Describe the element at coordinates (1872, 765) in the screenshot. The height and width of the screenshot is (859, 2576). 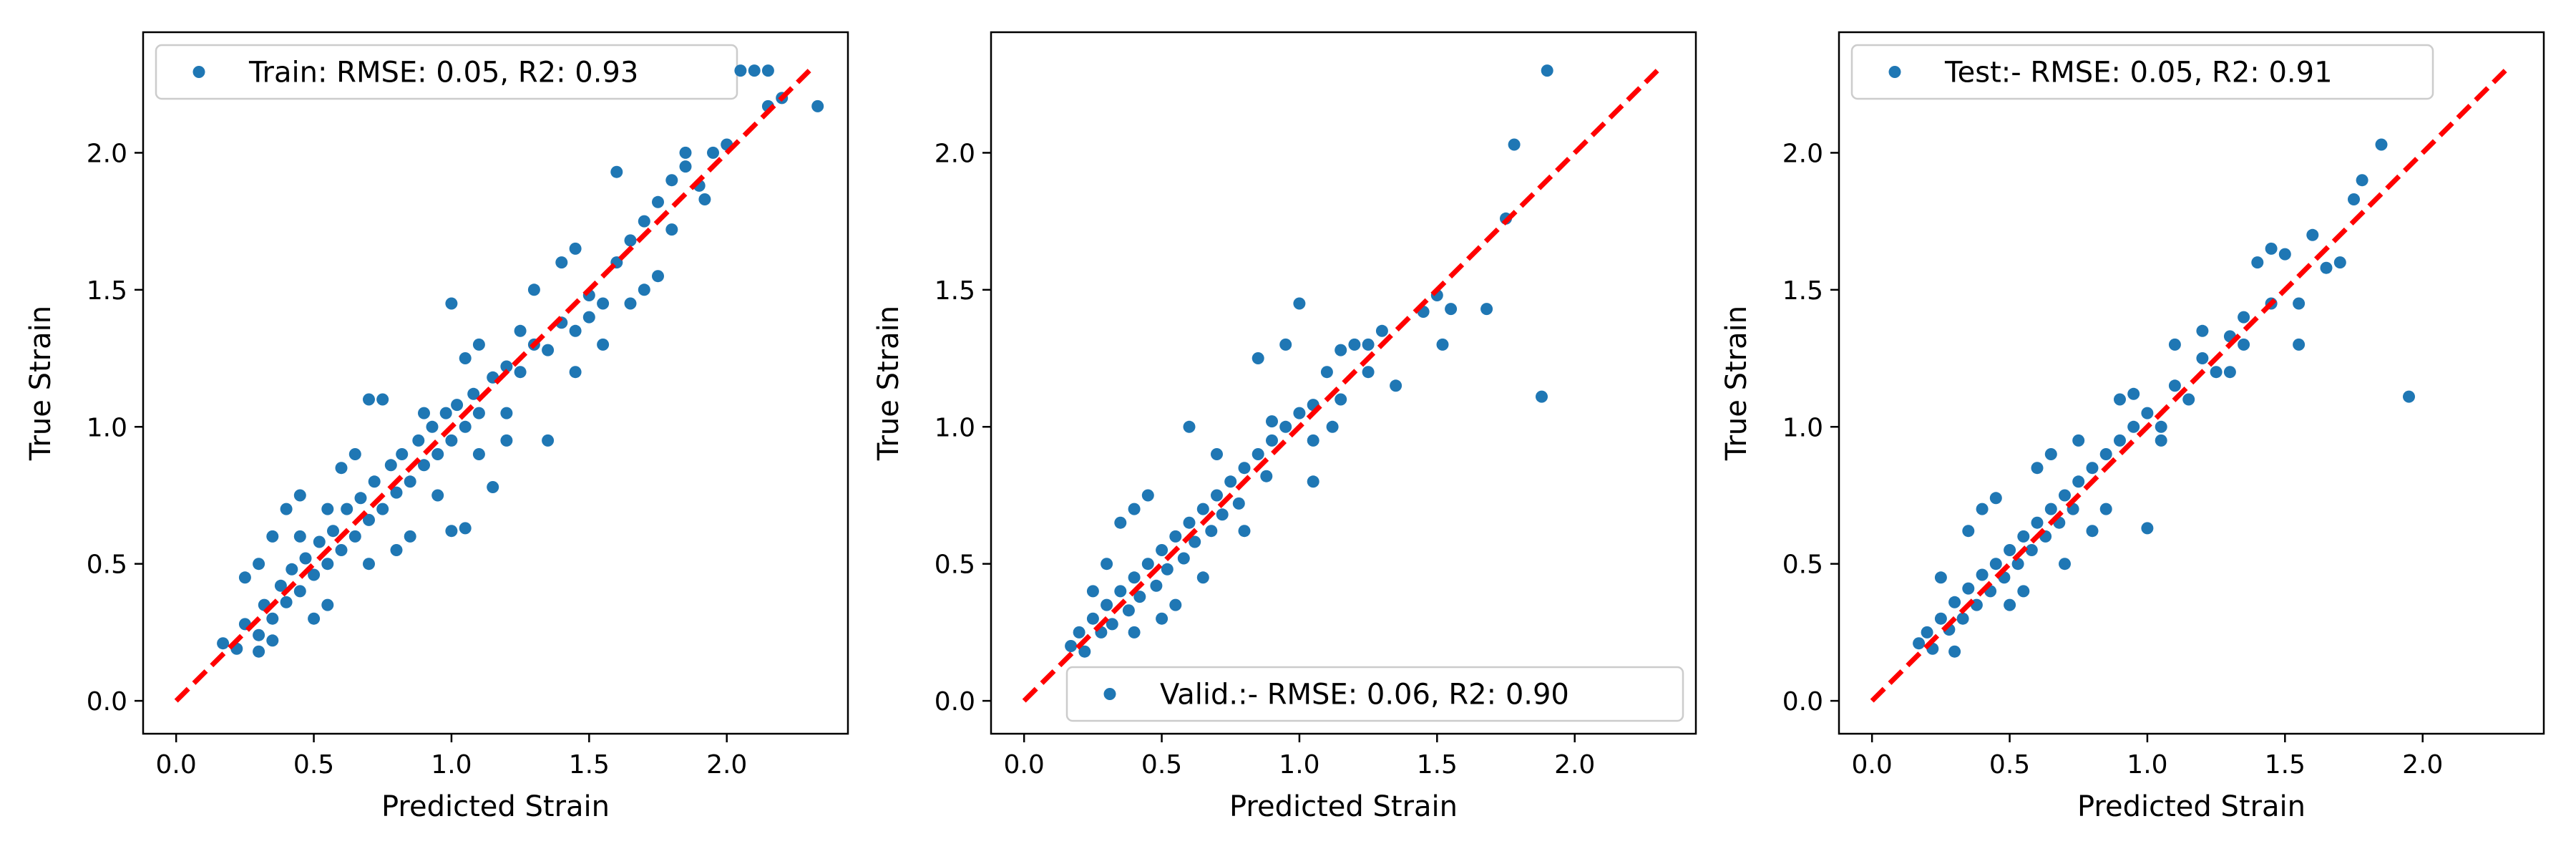
I see `x-tick-label: 0.0` at that location.